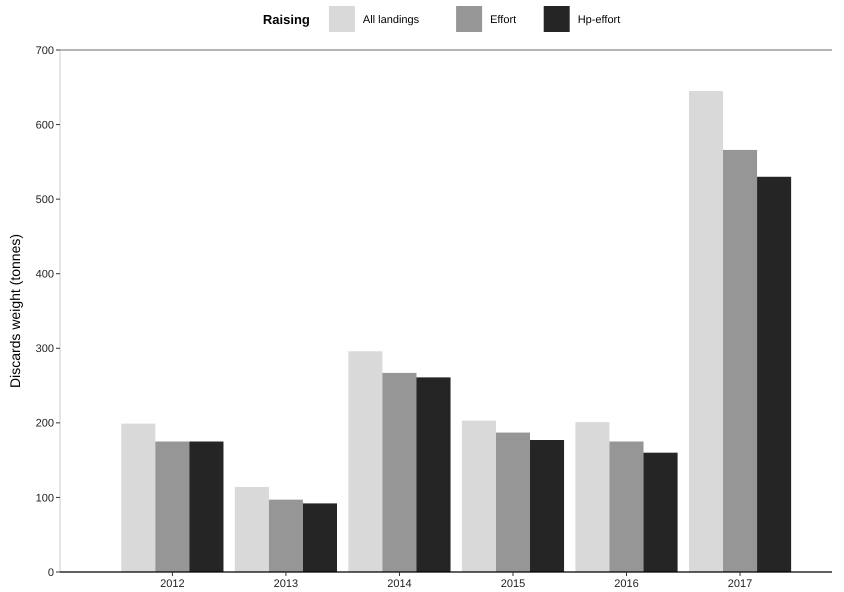  I want to click on x-tick-label: 2015, so click(513, 584).